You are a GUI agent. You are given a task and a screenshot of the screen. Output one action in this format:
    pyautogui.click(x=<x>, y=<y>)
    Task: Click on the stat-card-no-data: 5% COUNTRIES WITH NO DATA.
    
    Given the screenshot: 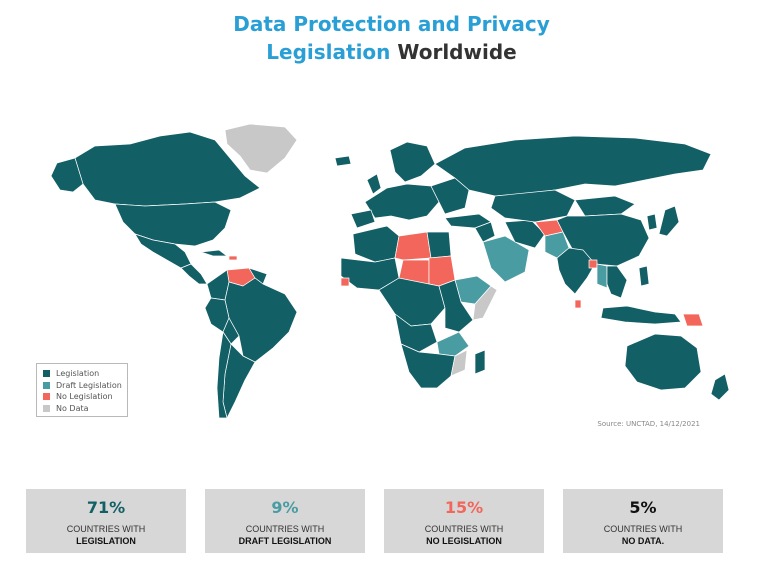 What is the action you would take?
    pyautogui.click(x=643, y=521)
    